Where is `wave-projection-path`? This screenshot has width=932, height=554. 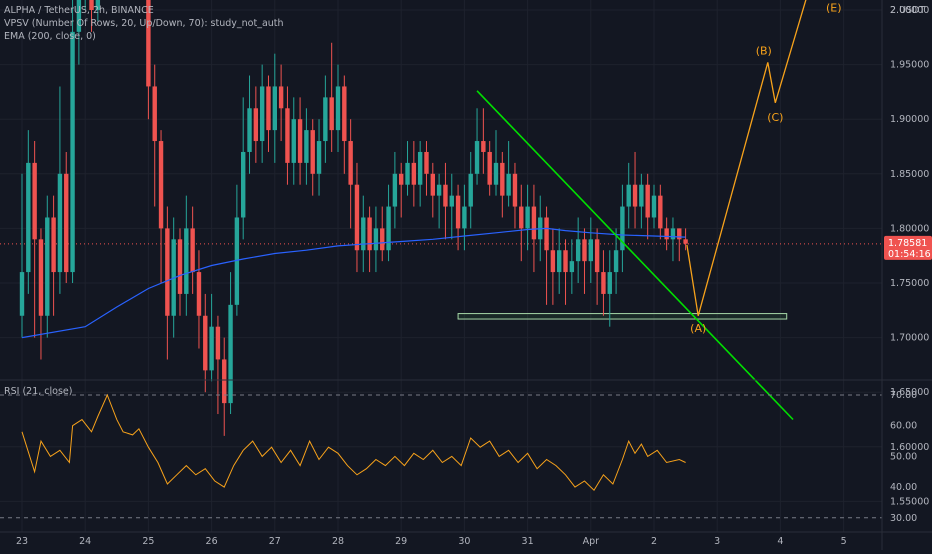
wave-projection-path is located at coordinates (757, 158).